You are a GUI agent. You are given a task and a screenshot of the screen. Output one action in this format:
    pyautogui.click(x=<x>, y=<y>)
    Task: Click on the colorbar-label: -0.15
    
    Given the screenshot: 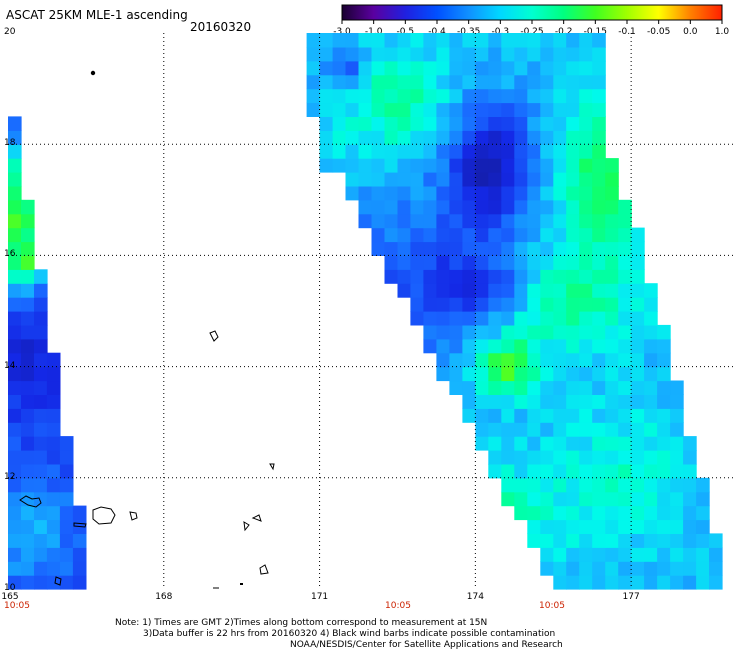 What is the action you would take?
    pyautogui.click(x=595, y=32)
    